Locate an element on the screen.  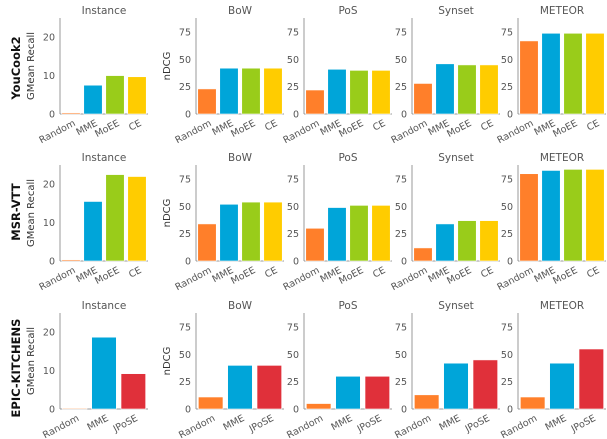
y-tick-label: 10 is located at coordinates (49, 371).